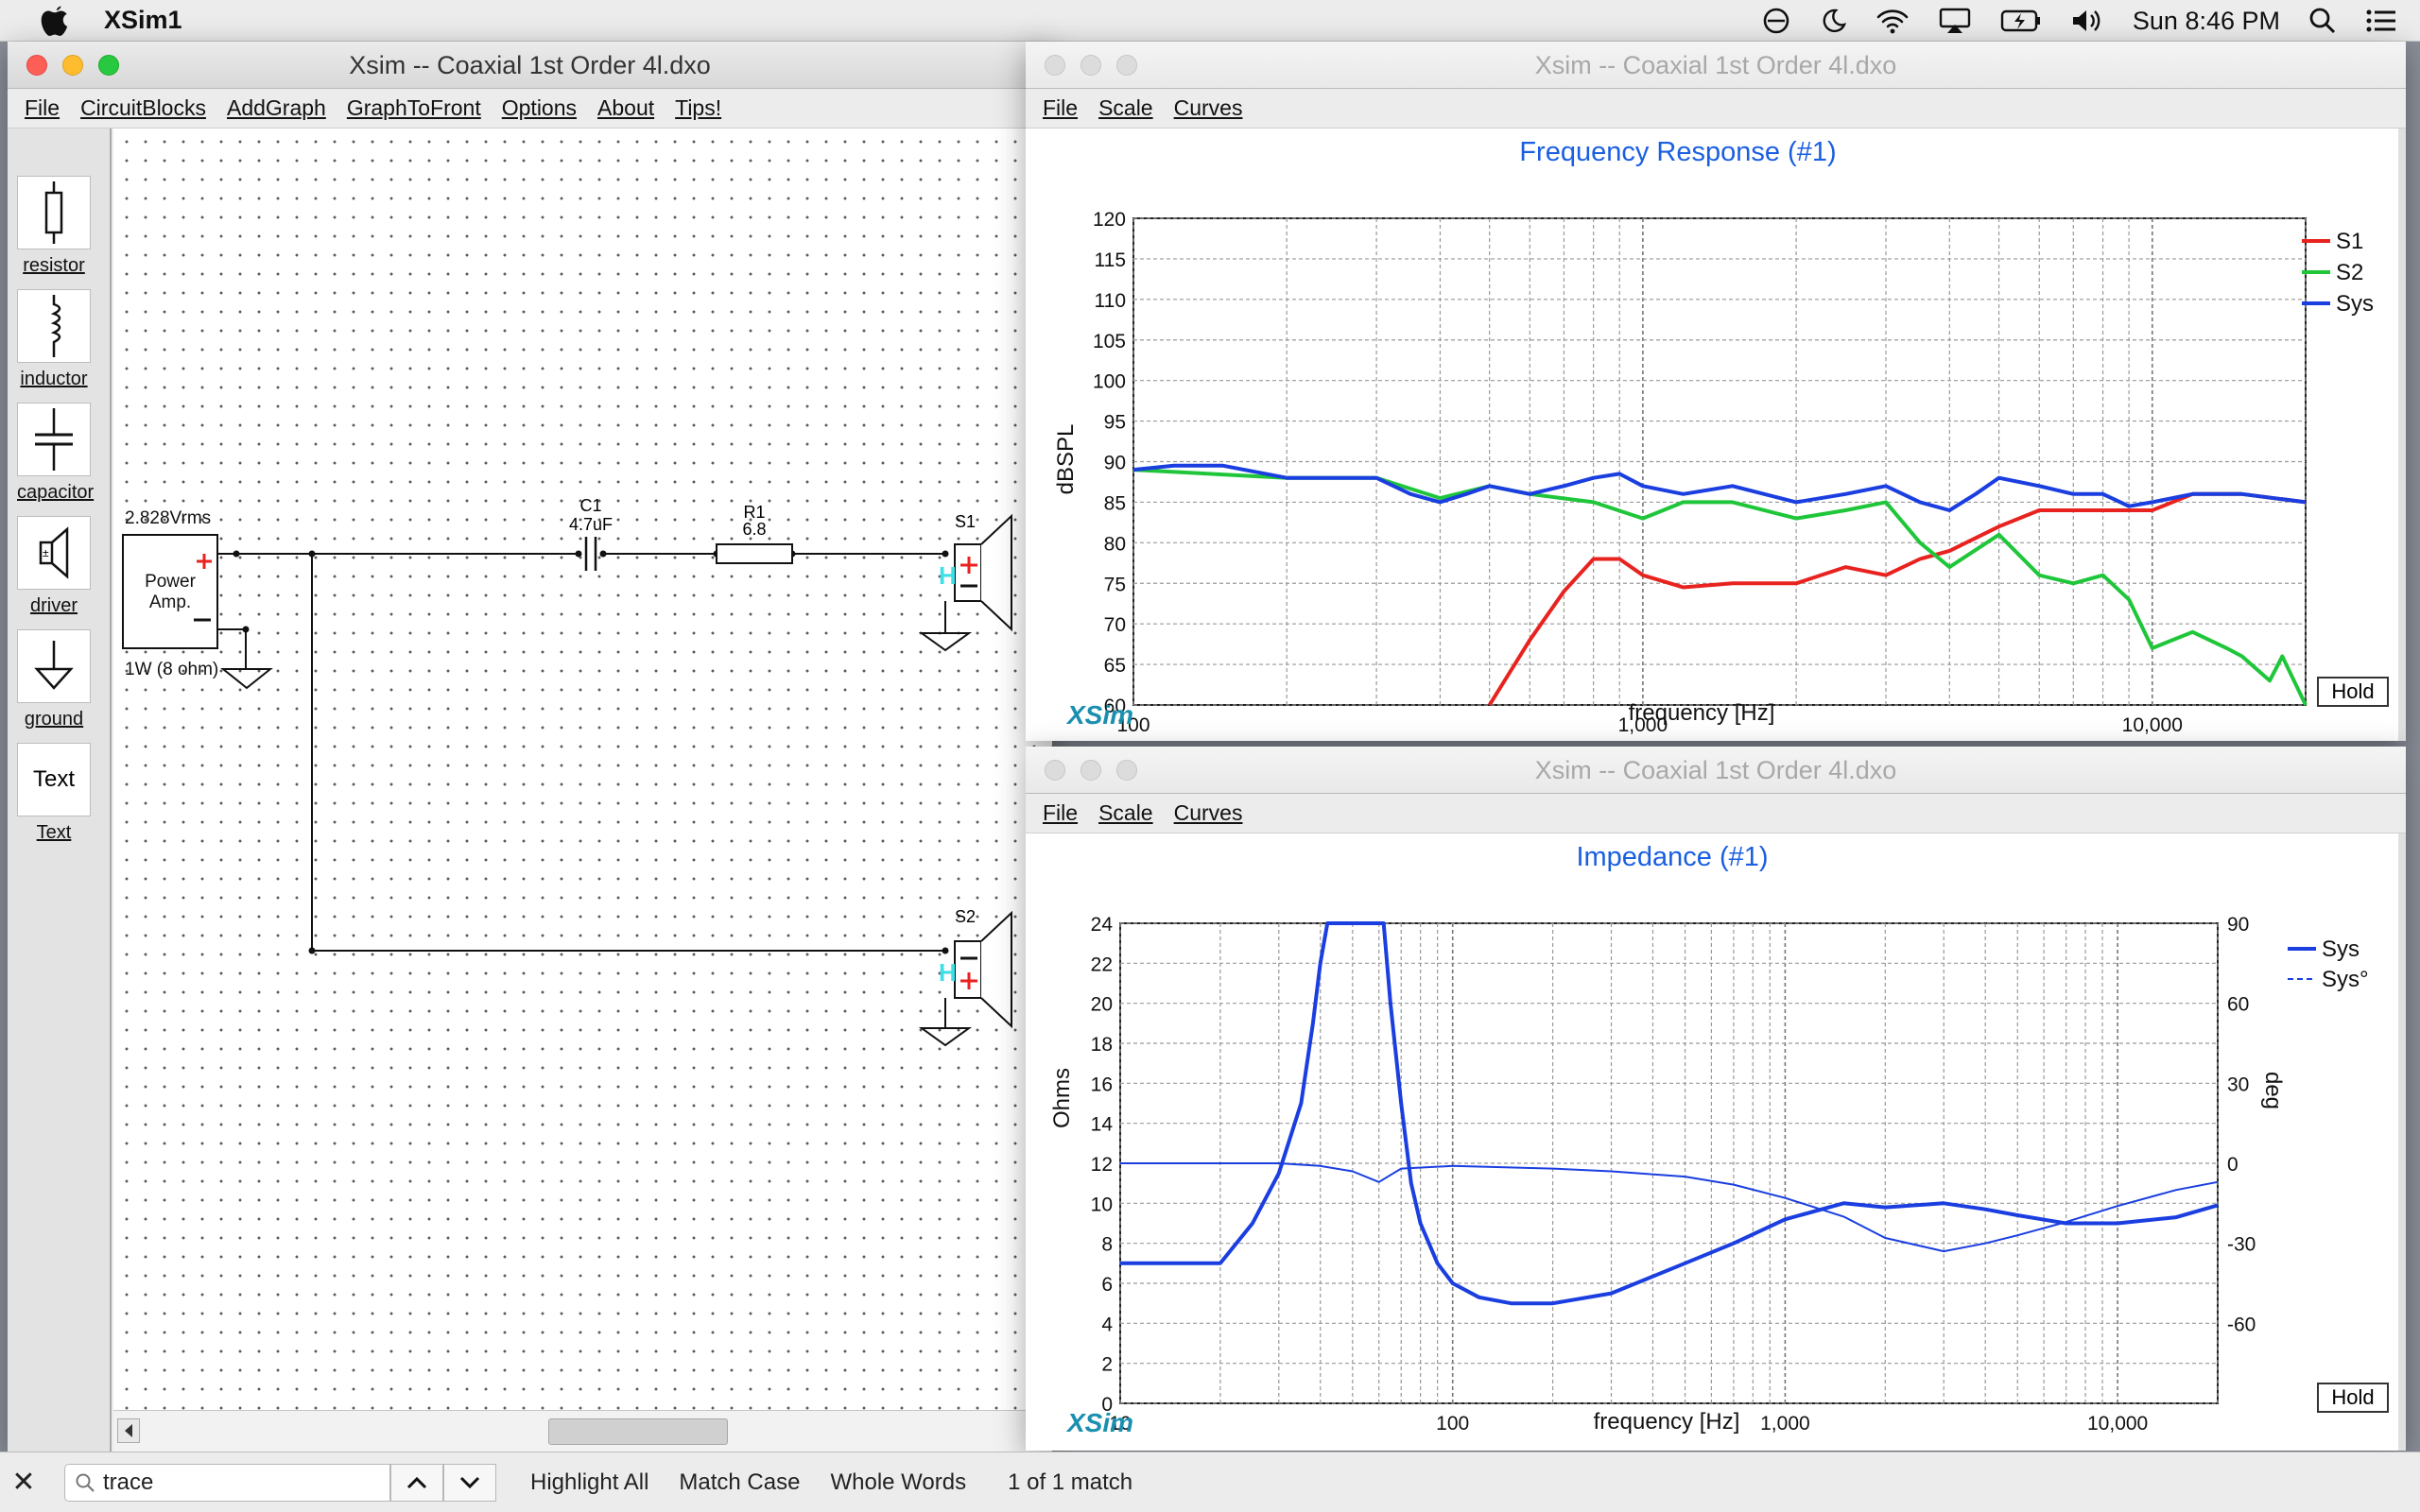 The image size is (2420, 1512). Describe the element at coordinates (2238, 1005) in the screenshot. I see `imp-y2-tick-label: 60` at that location.